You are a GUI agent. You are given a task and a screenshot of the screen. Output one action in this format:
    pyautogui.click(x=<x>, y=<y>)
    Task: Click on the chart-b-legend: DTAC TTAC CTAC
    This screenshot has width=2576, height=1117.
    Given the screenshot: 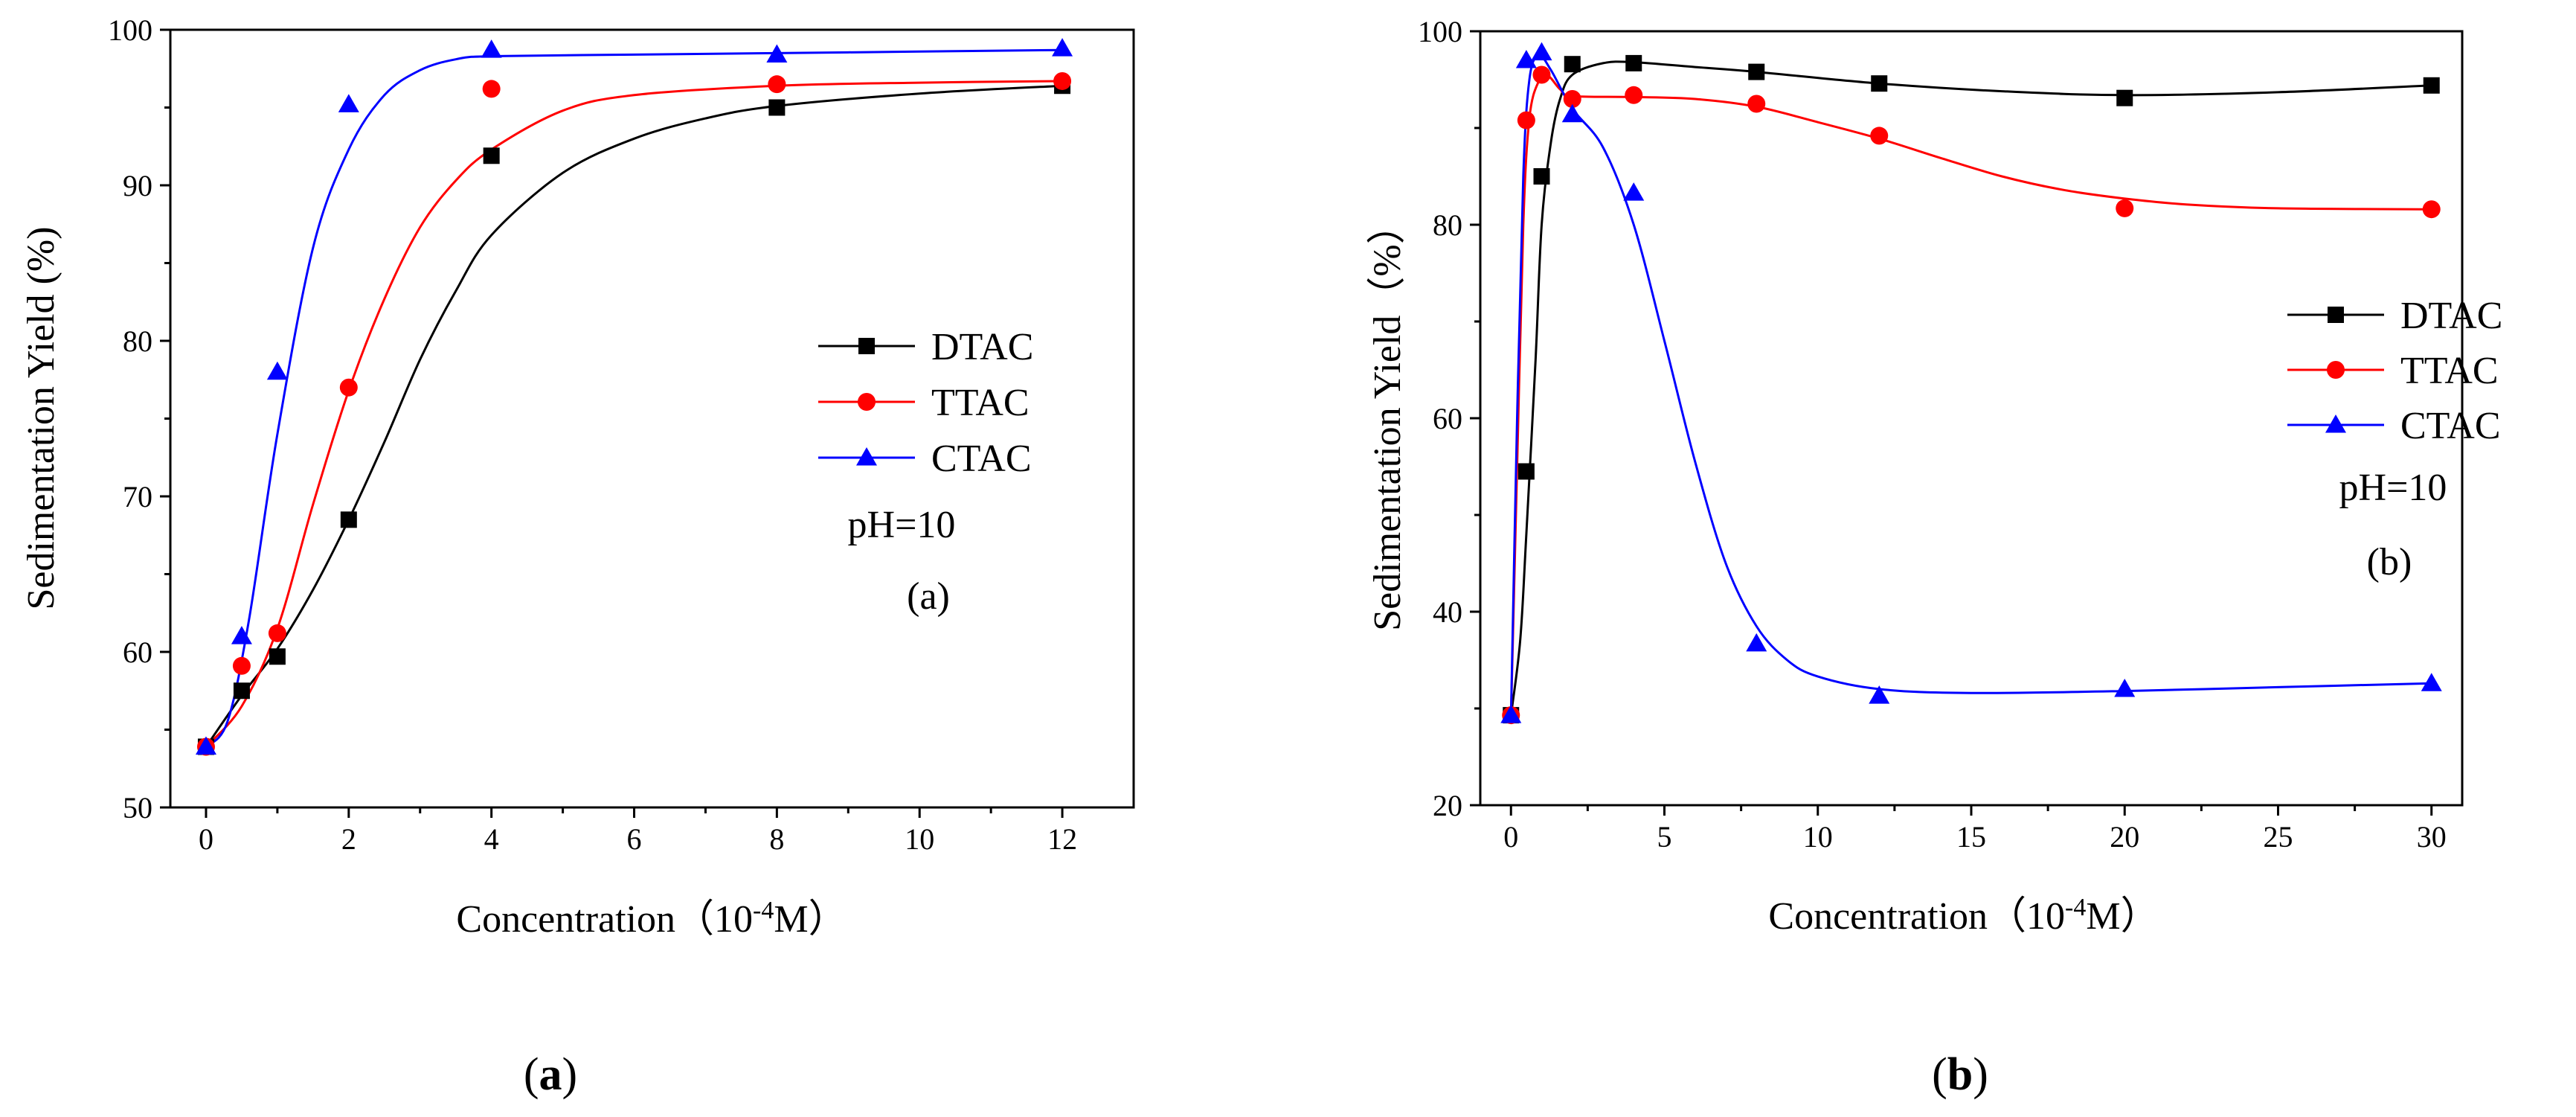 What is the action you would take?
    pyautogui.click(x=2394, y=371)
    